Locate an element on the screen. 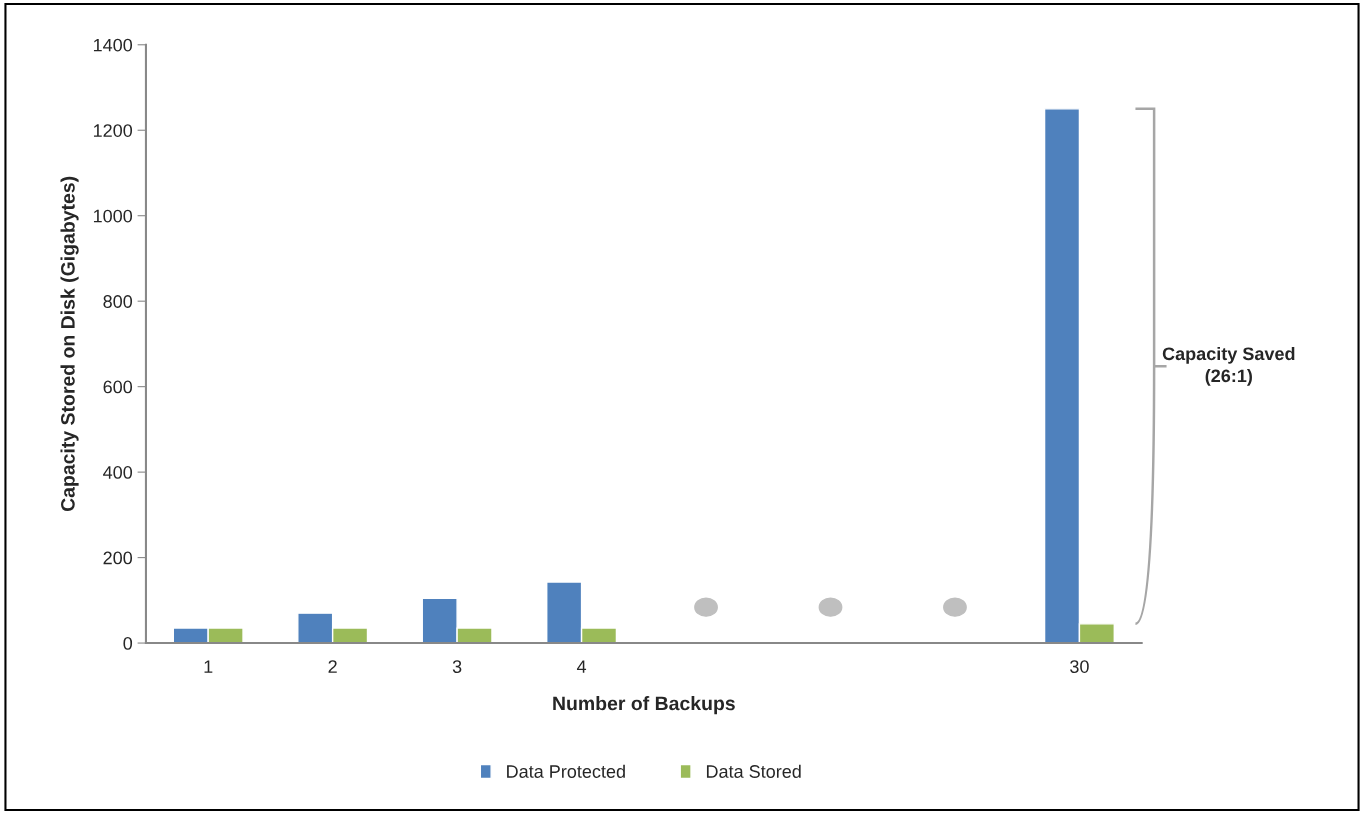 This screenshot has width=1364, height=814. y-tick-label: 800 is located at coordinates (118, 301).